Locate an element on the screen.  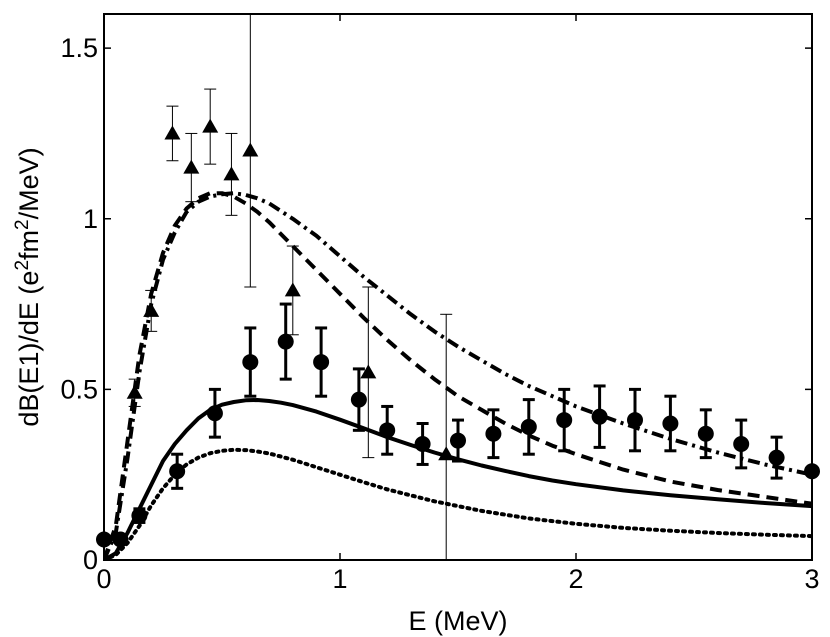
y-axis-title-sup-2: 2 is located at coordinates (22, 224).